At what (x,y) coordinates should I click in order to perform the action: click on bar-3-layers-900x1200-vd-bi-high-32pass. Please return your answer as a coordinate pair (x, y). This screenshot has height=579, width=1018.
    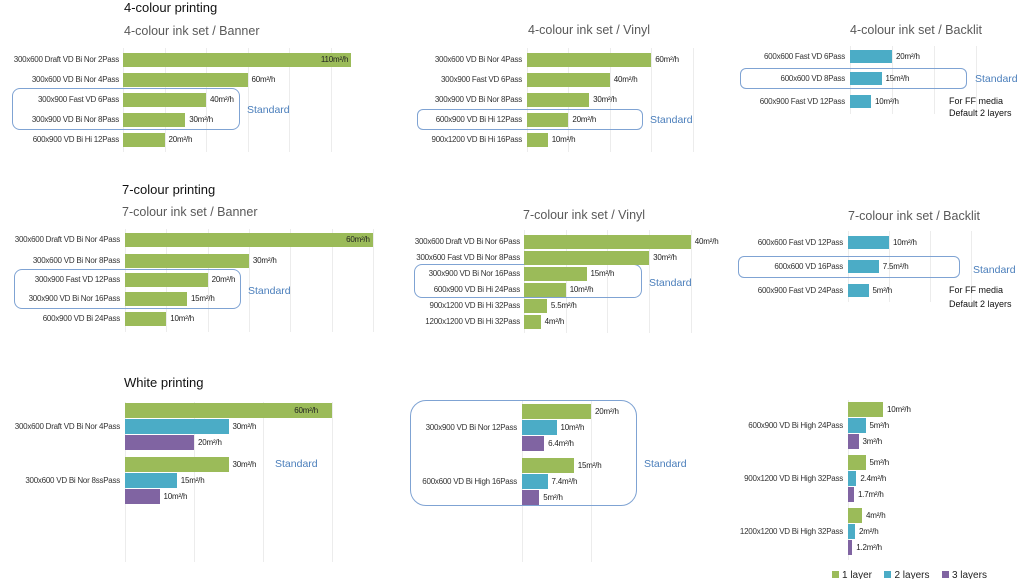
    Looking at the image, I should click on (851, 494).